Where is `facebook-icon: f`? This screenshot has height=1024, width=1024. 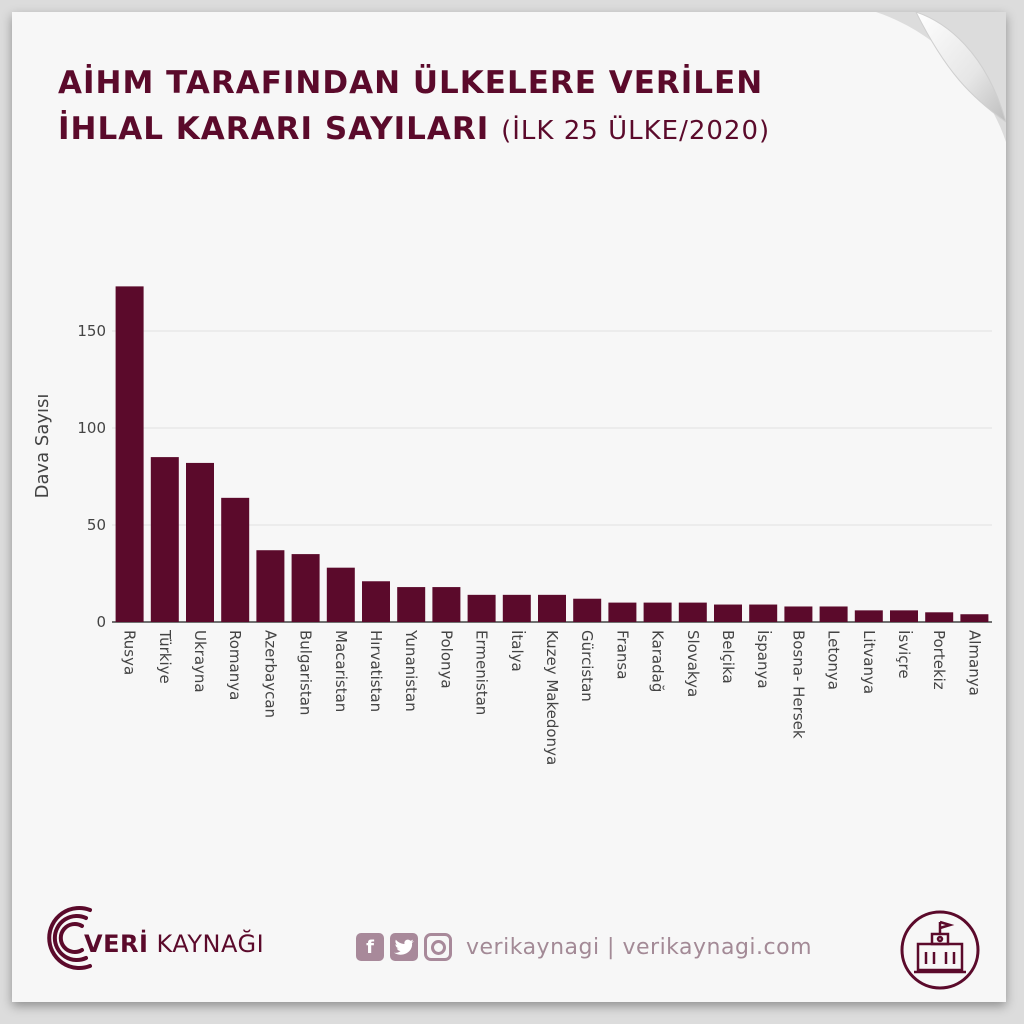 facebook-icon: f is located at coordinates (370, 947).